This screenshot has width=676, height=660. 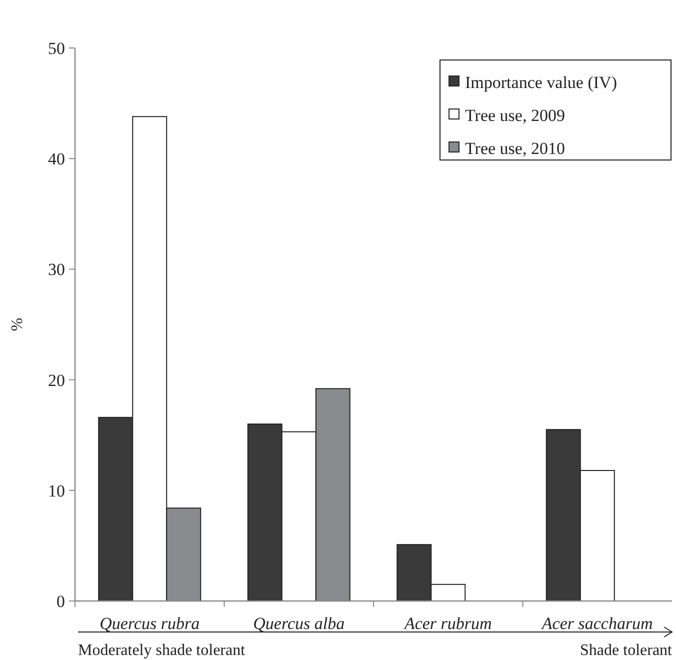 What do you see at coordinates (60, 601) in the screenshot?
I see `y-tick-label: 0` at bounding box center [60, 601].